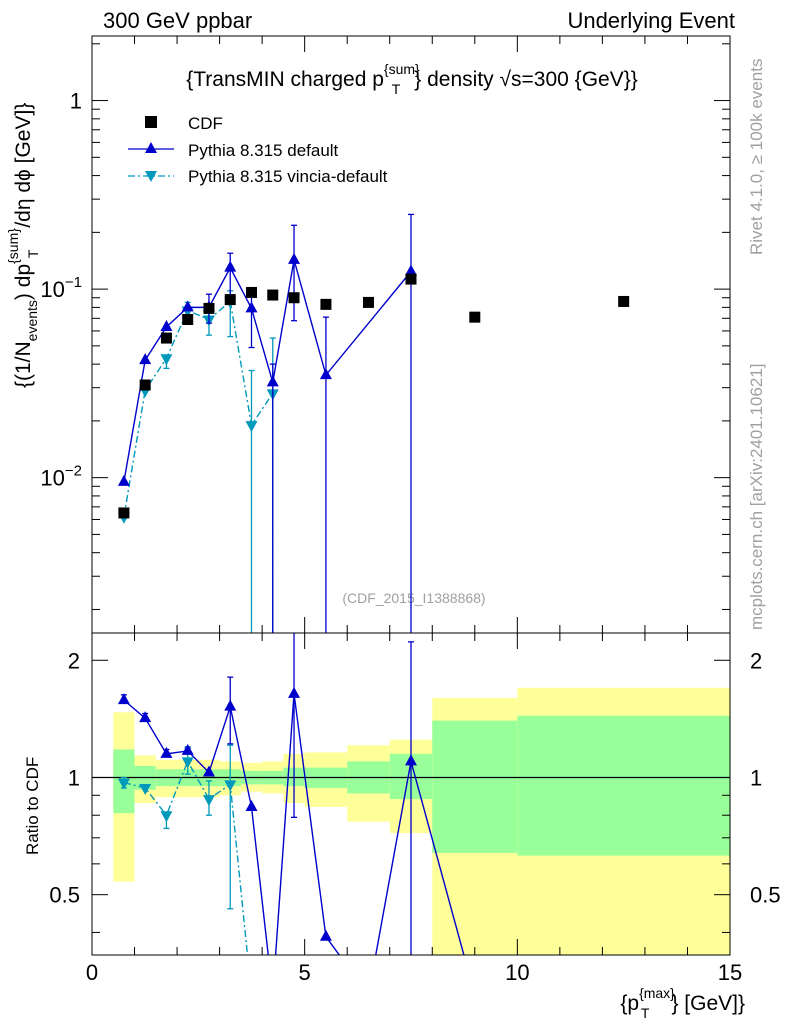 This screenshot has height=1024, width=786. What do you see at coordinates (76, 101) in the screenshot?
I see `y-tick-label: 1` at bounding box center [76, 101].